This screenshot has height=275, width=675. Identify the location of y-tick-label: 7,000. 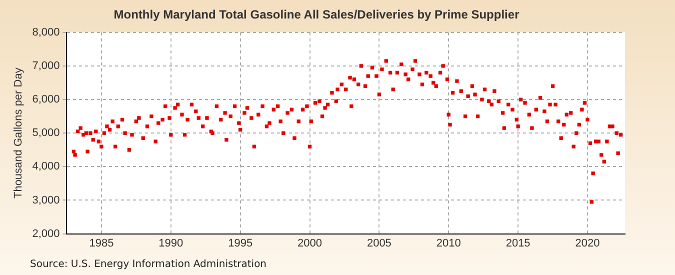
(46, 66).